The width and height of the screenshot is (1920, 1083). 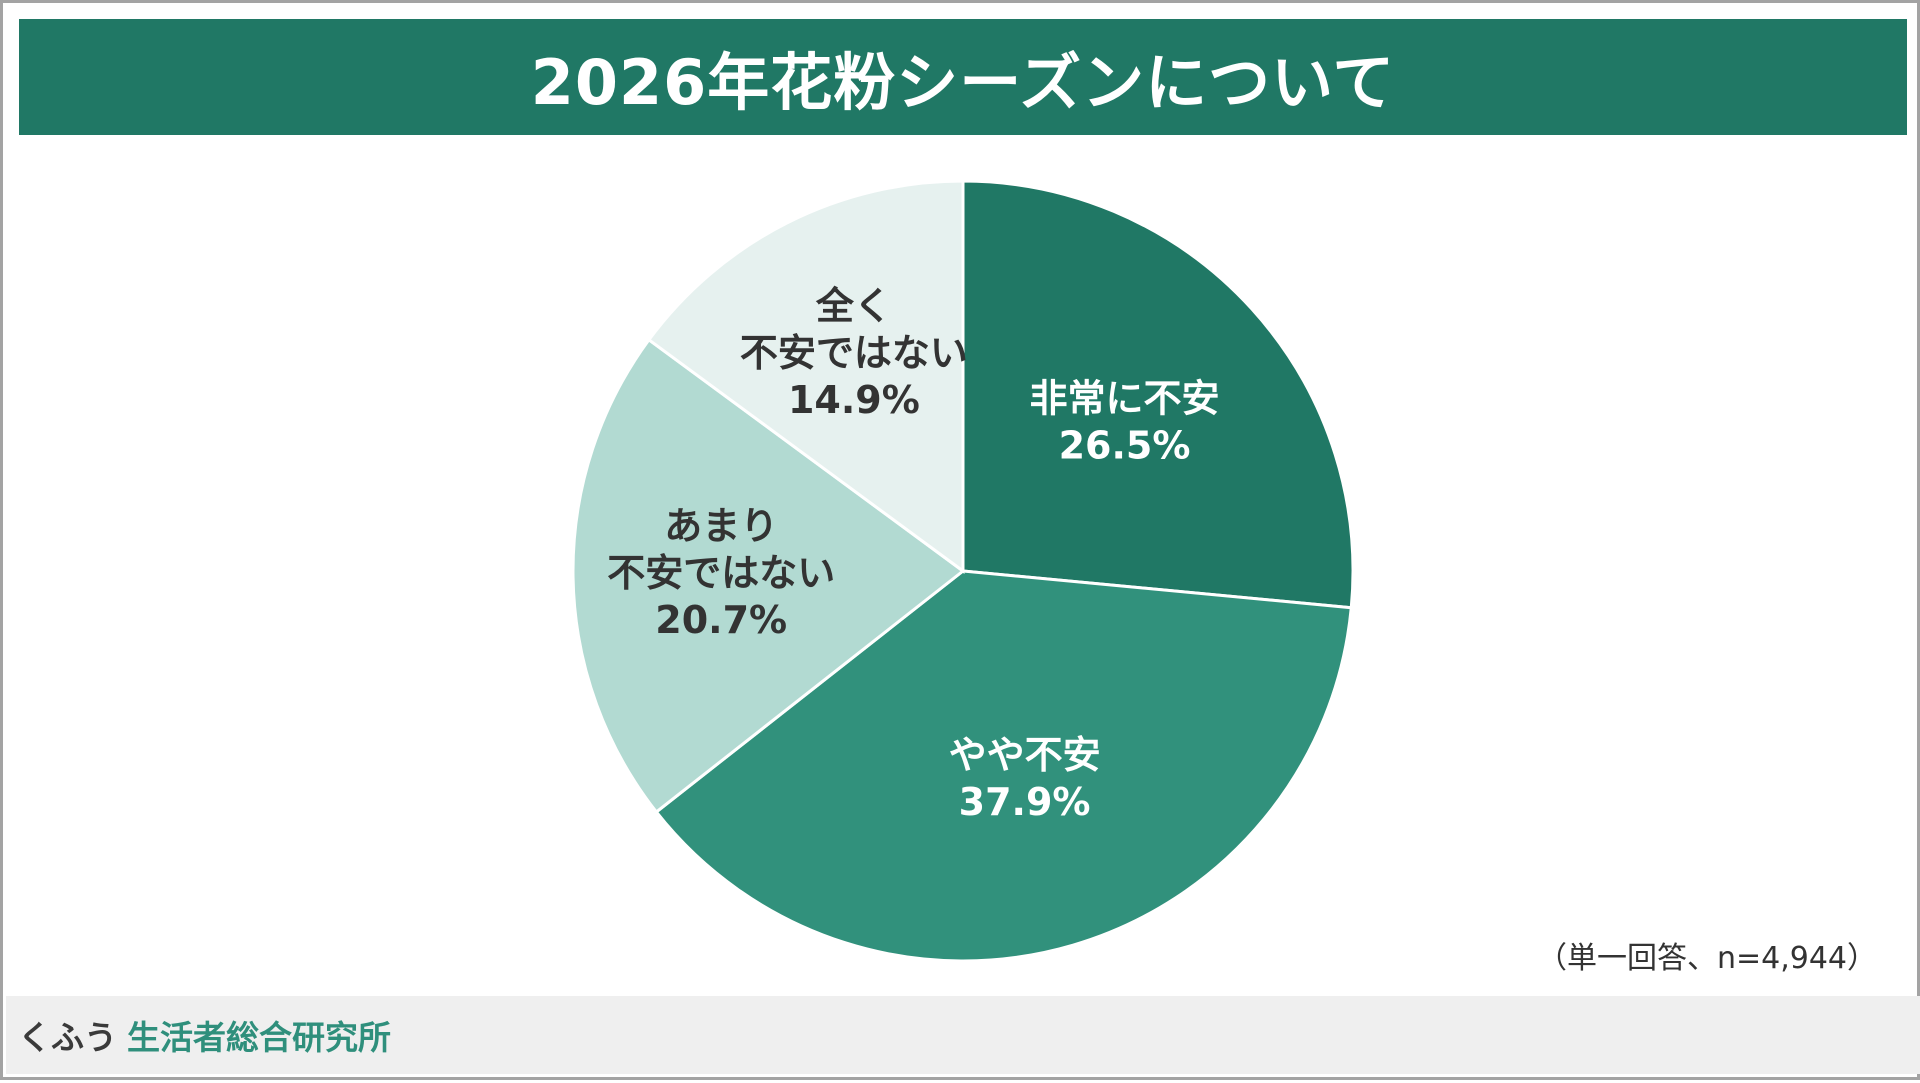 What do you see at coordinates (853, 306) in the screenshot?
I see `slice-category-label: 全く` at bounding box center [853, 306].